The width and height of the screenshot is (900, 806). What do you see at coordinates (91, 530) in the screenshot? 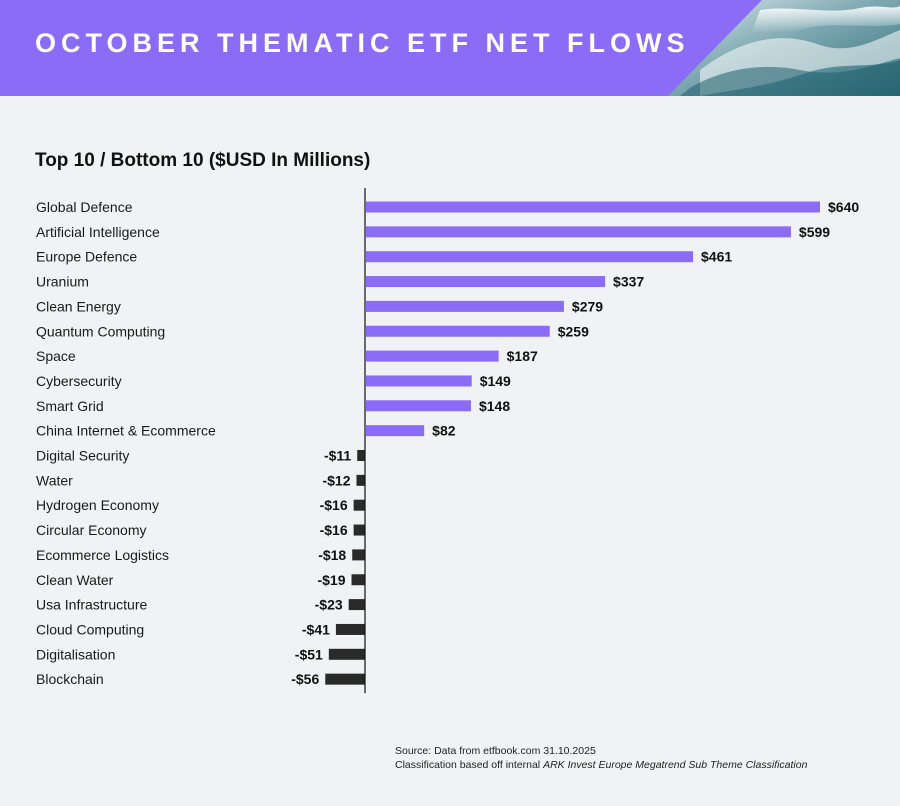
I see `category-label: Circular Economy` at bounding box center [91, 530].